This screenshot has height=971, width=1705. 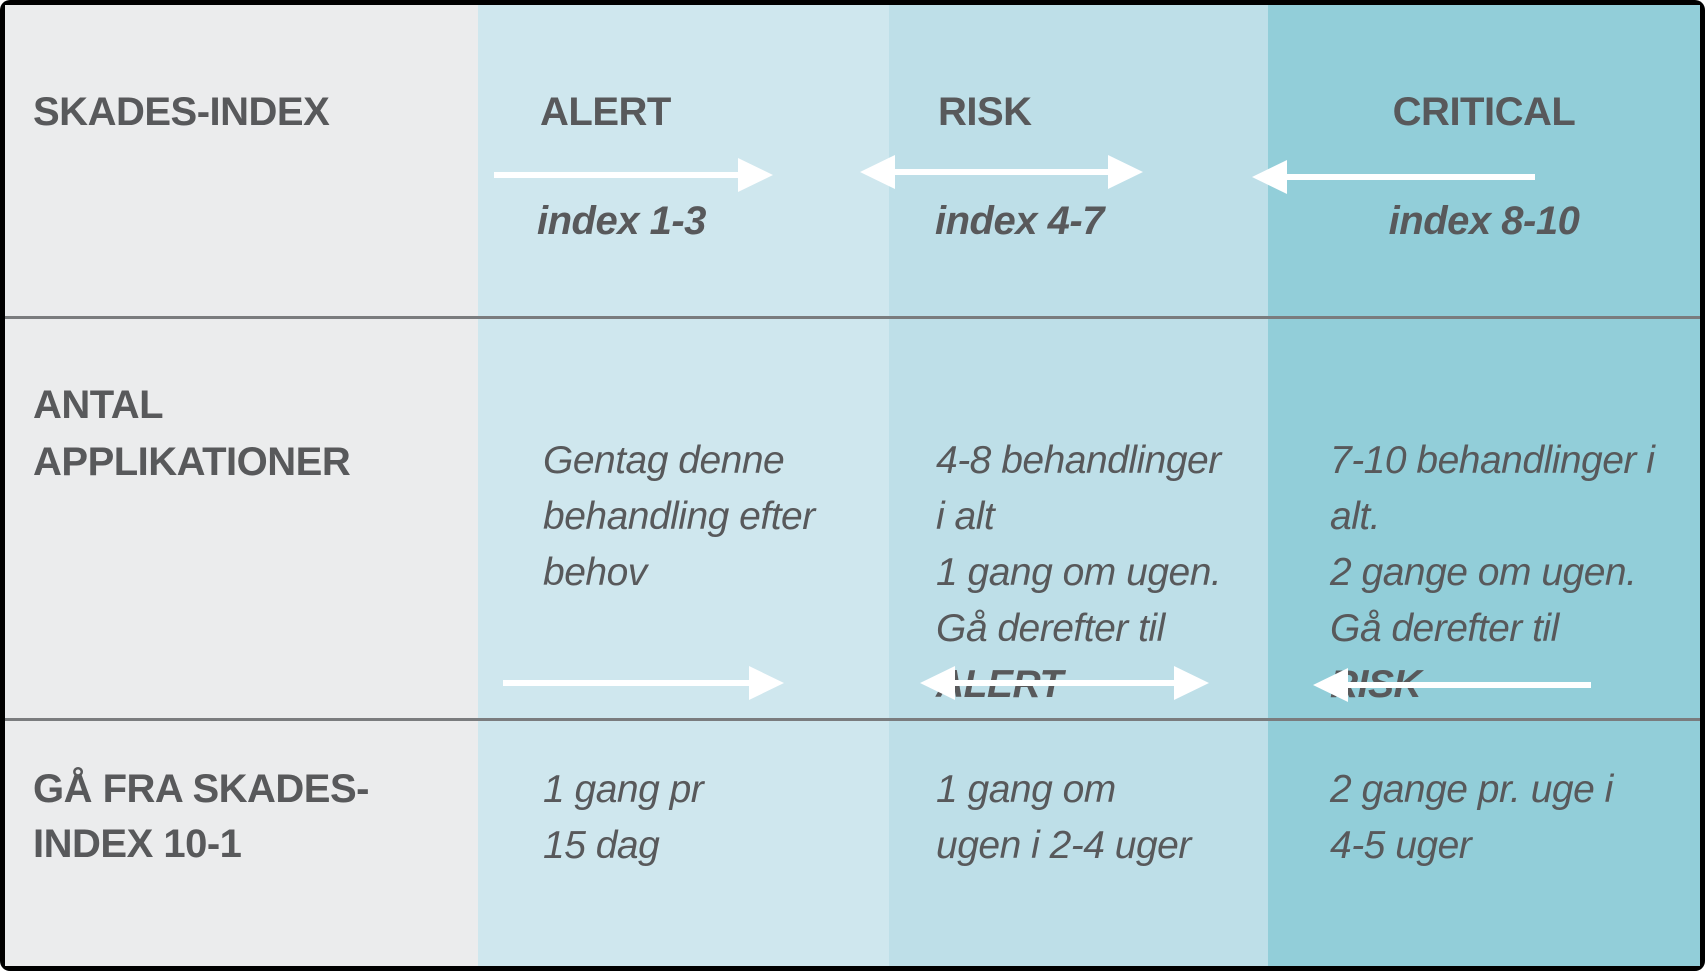 I want to click on index-range-critical: index 8-10, so click(x=1484, y=221).